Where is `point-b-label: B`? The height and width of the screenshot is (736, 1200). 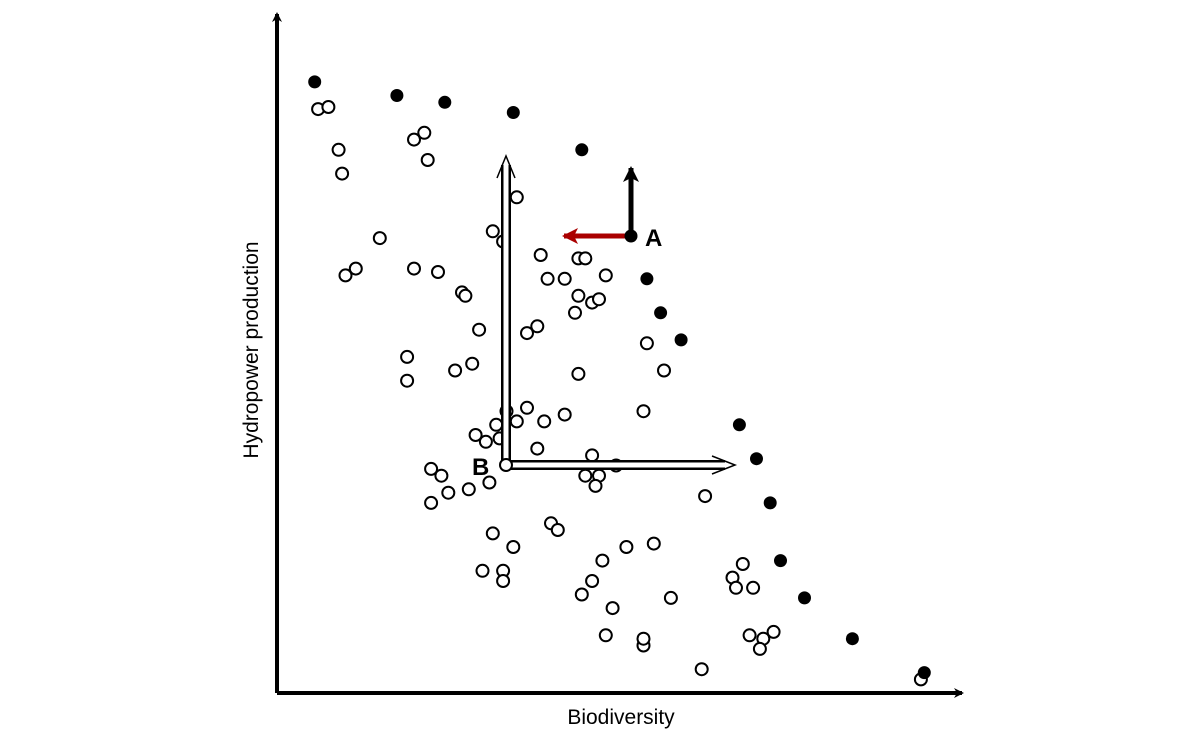
point-b-label: B is located at coordinates (480, 467).